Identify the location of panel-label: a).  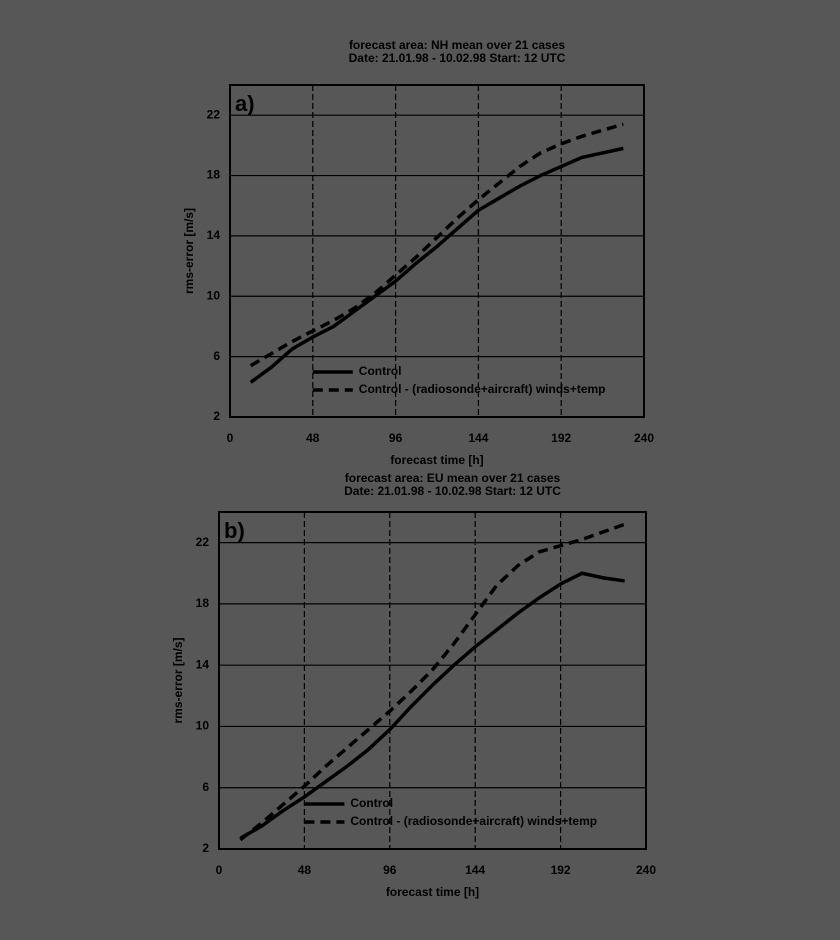
(245, 103).